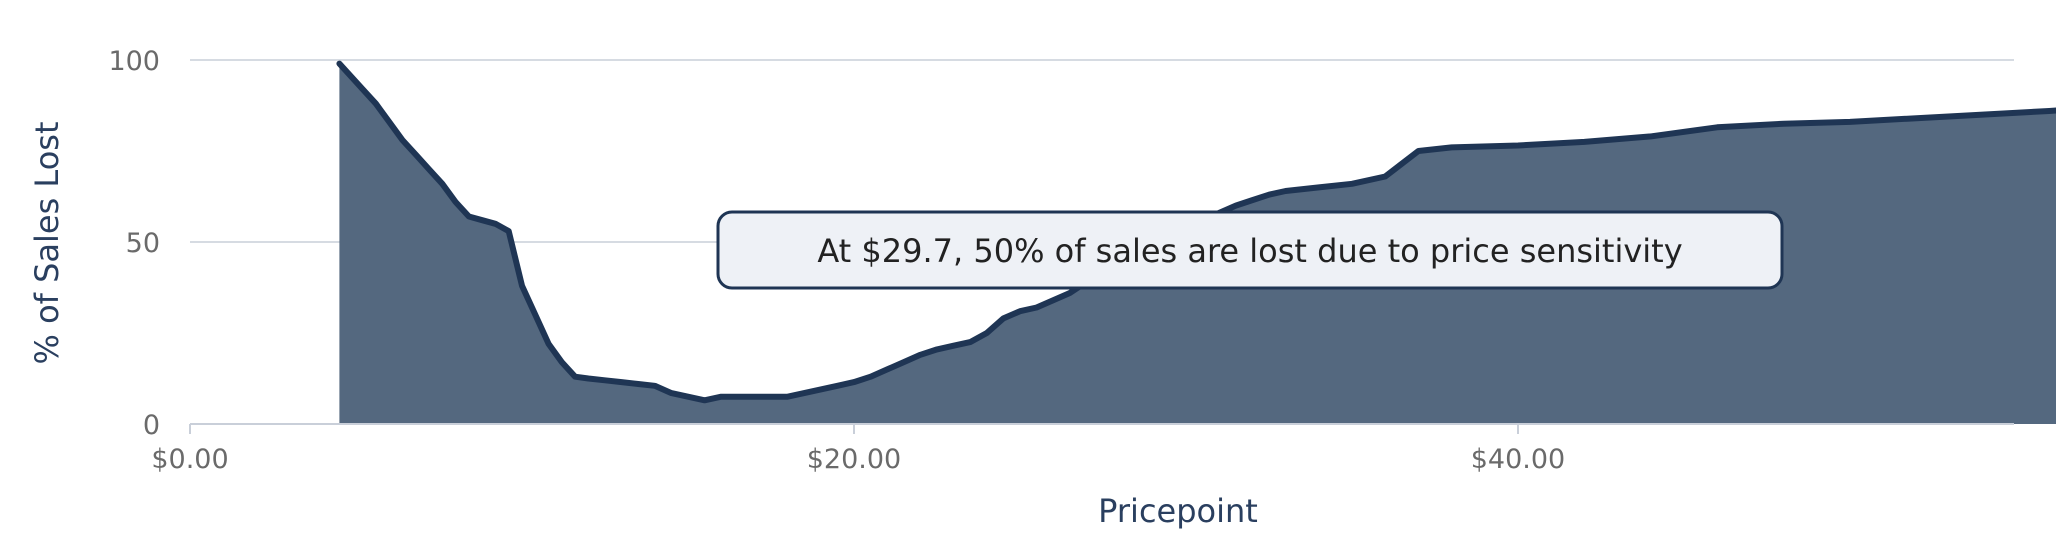  Describe the element at coordinates (134, 61) in the screenshot. I see `y-tick-label: 100` at that location.